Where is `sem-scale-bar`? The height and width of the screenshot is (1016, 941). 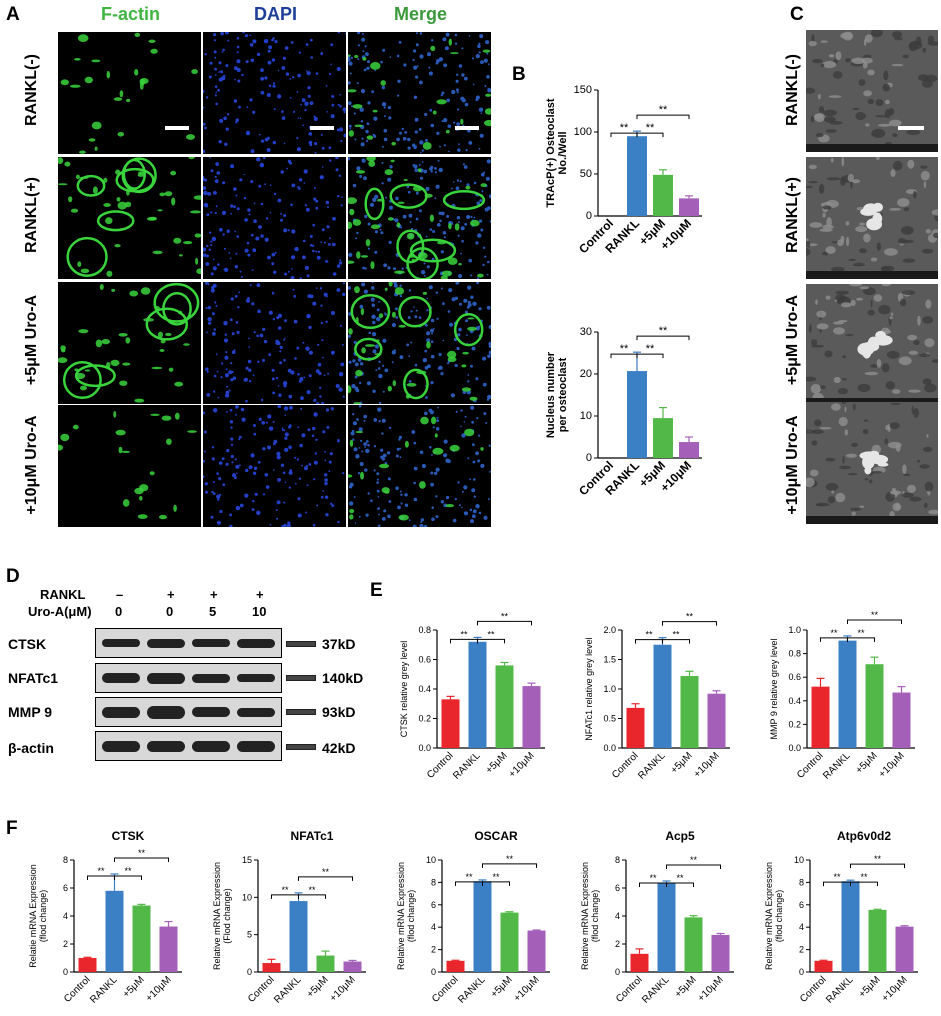 sem-scale-bar is located at coordinates (911, 128).